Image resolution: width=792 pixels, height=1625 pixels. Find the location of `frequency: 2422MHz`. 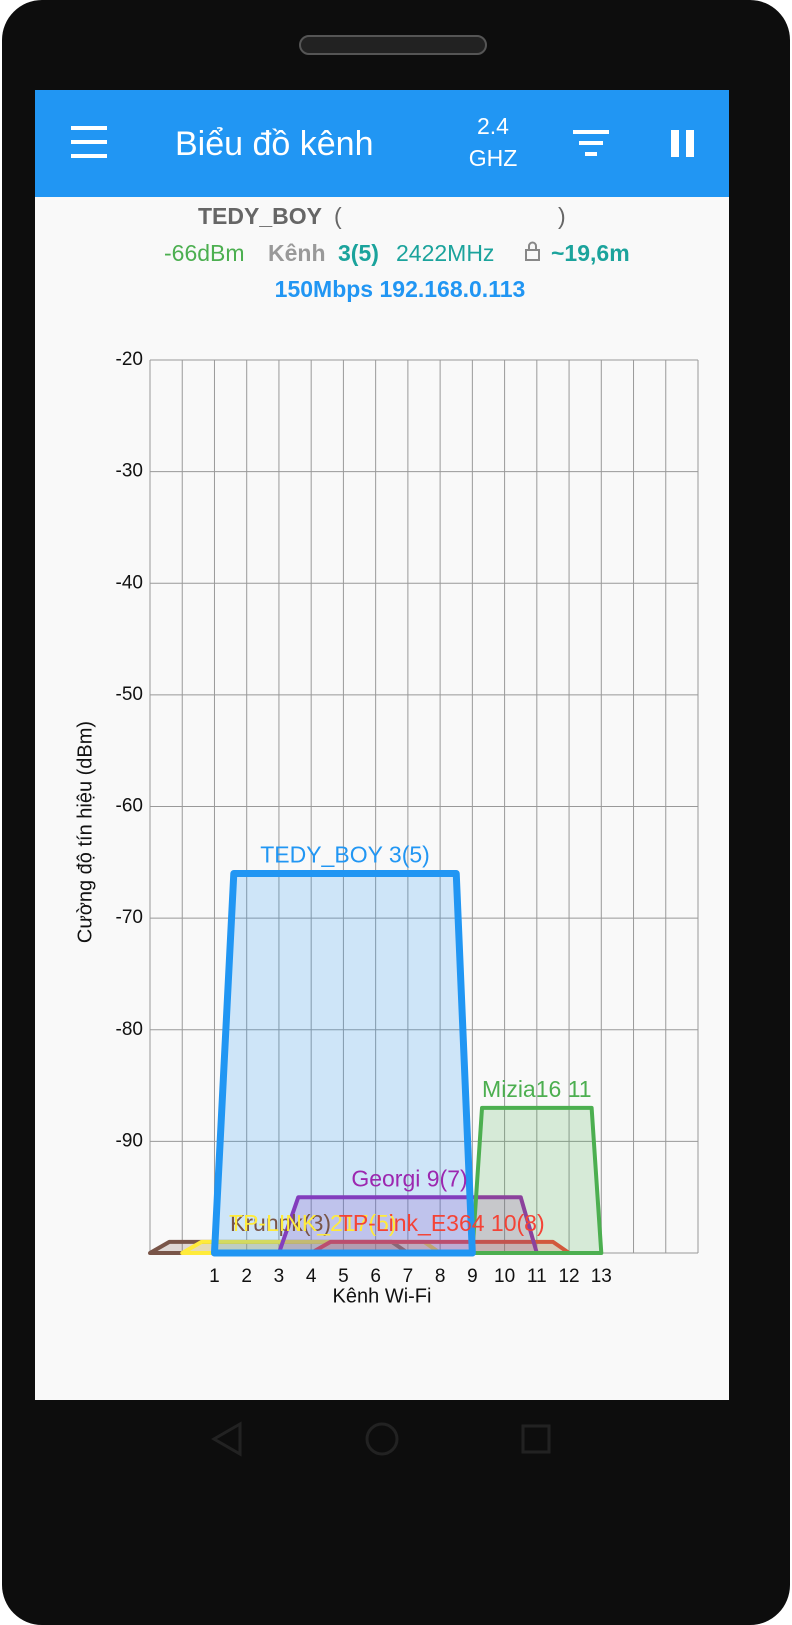

frequency: 2422MHz is located at coordinates (445, 253).